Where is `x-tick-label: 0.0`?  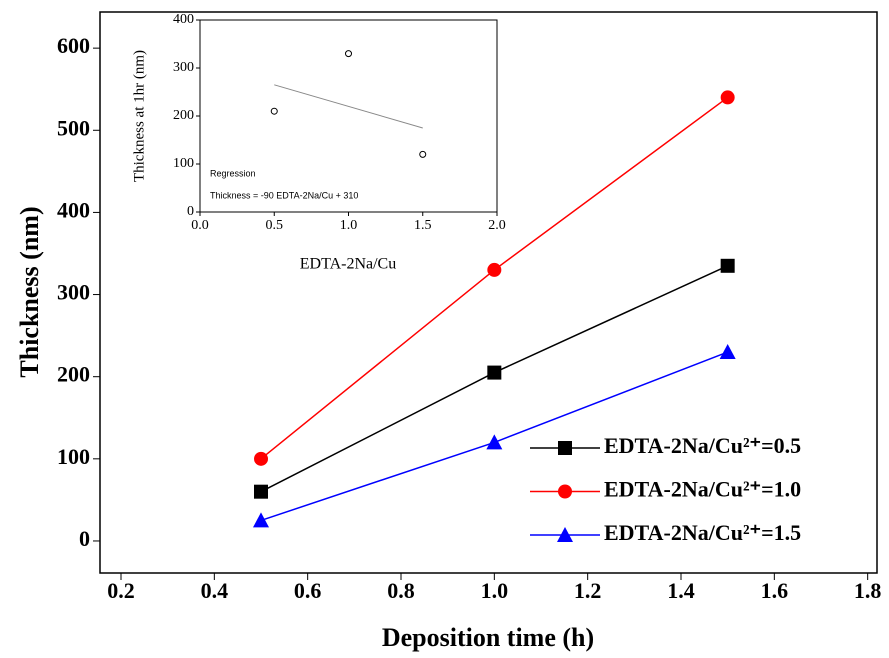 x-tick-label: 0.0 is located at coordinates (200, 225).